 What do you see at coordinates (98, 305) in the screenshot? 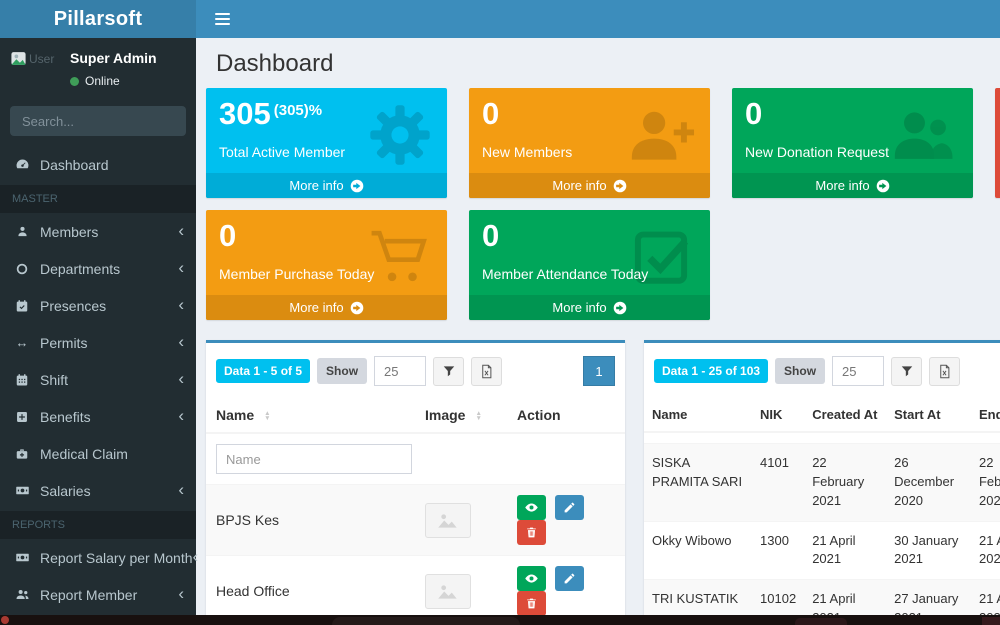
I see `sidebar-item-presences: Presences ‹` at bounding box center [98, 305].